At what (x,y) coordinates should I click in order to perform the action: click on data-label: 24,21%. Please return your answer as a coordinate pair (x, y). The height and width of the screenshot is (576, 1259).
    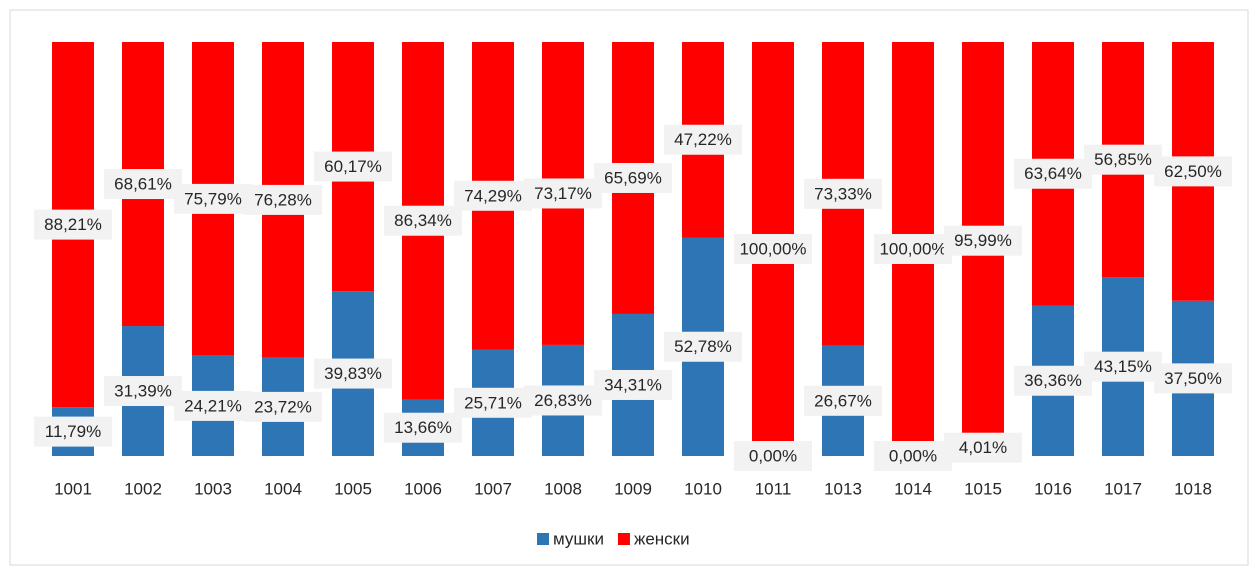
    Looking at the image, I should click on (213, 405).